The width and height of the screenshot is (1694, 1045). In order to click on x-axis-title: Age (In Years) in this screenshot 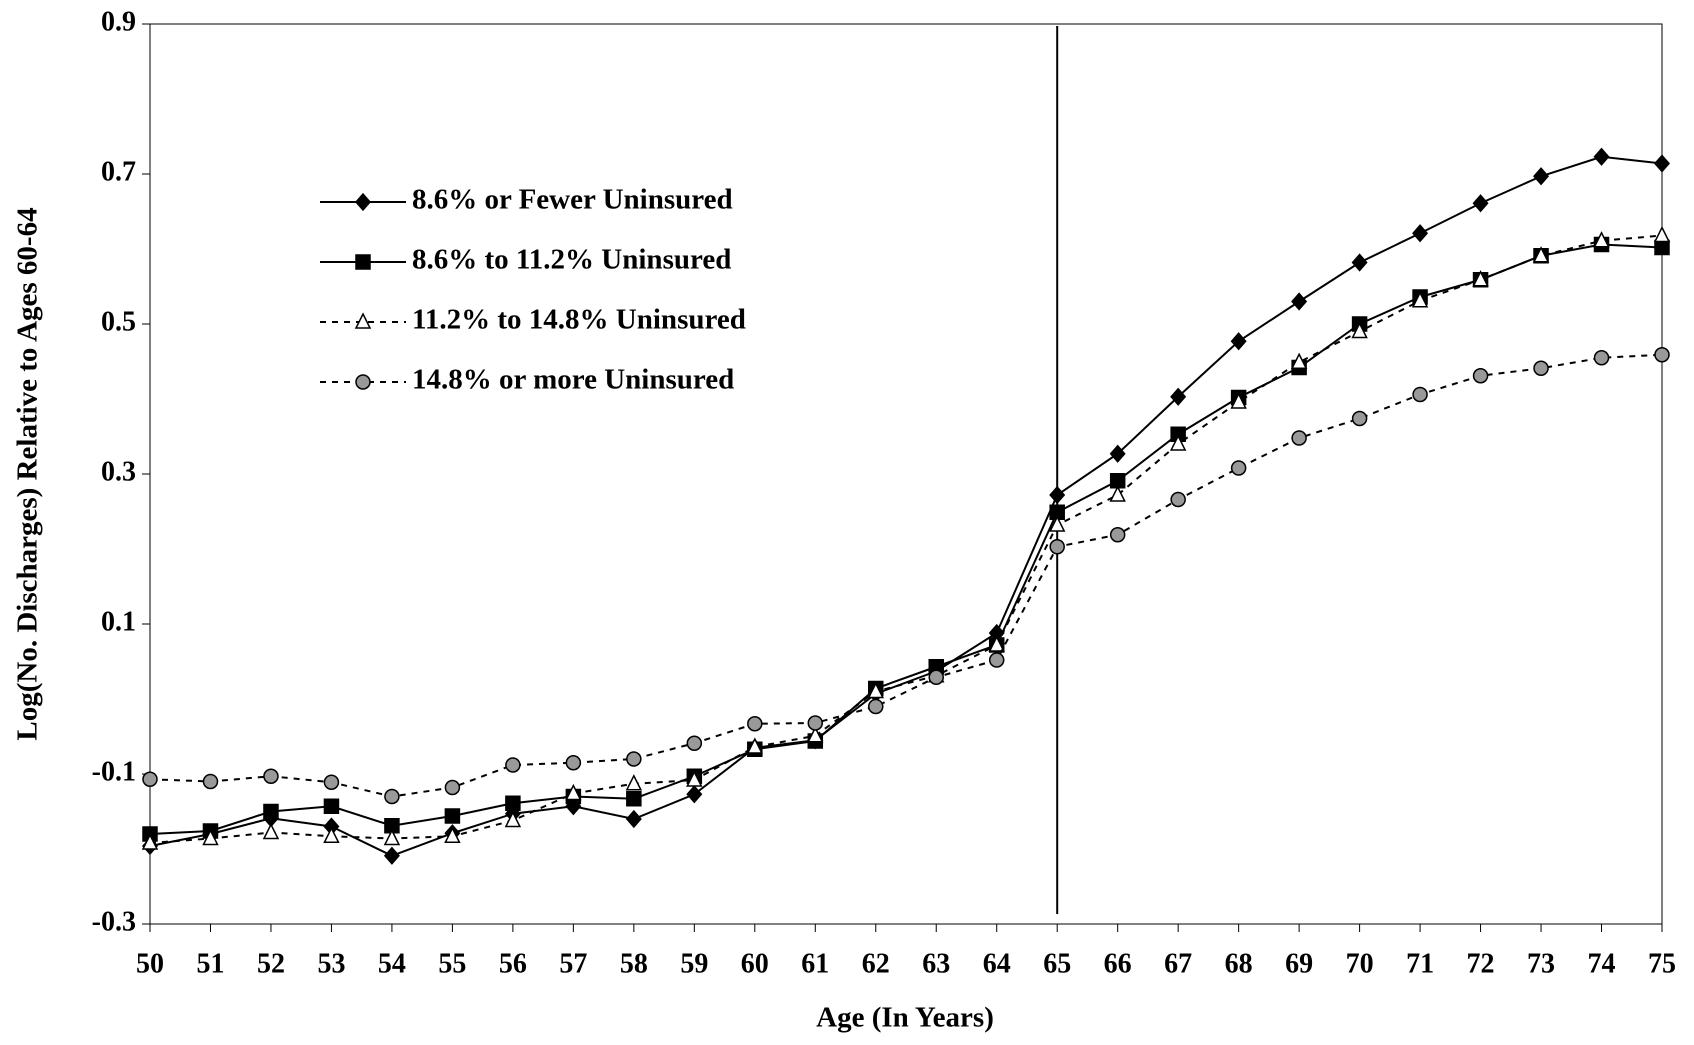, I will do `click(905, 1018)`.